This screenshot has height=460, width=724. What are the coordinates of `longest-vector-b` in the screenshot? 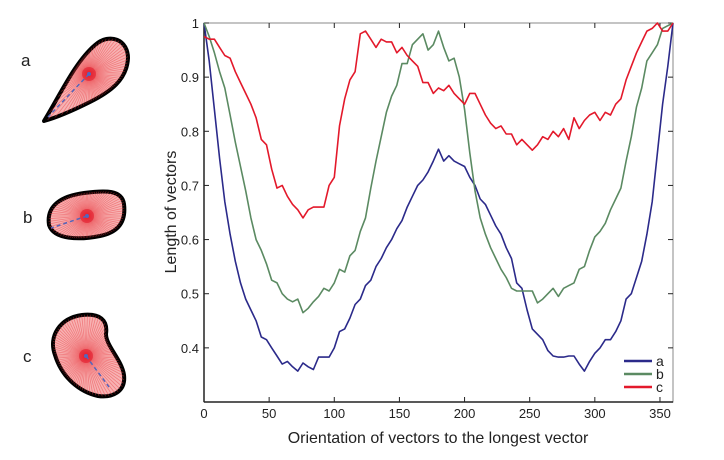 It's located at (69, 222).